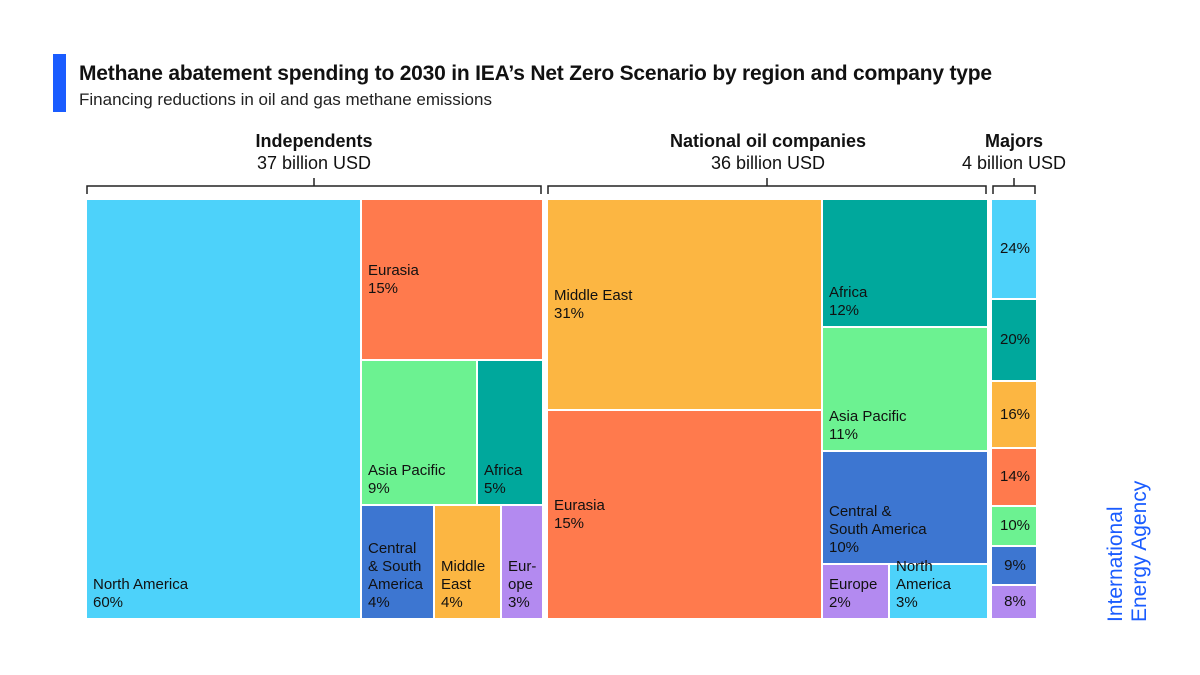 Image resolution: width=1200 pixels, height=675 pixels. Describe the element at coordinates (1115, 564) in the screenshot. I see `logo-line-1: International` at that location.